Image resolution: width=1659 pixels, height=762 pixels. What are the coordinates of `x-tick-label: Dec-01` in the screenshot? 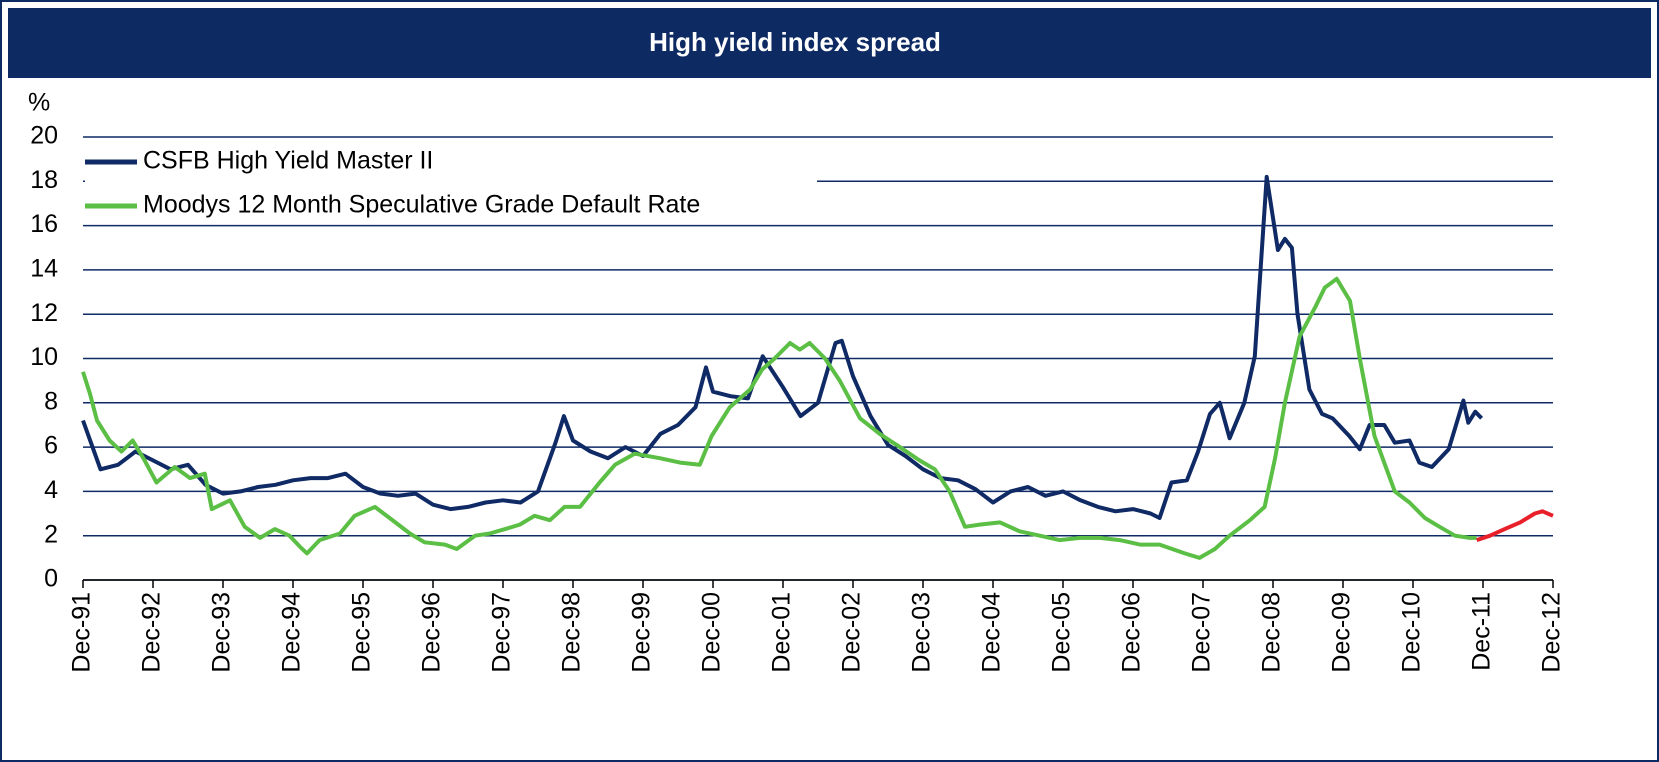 It's located at (782, 632).